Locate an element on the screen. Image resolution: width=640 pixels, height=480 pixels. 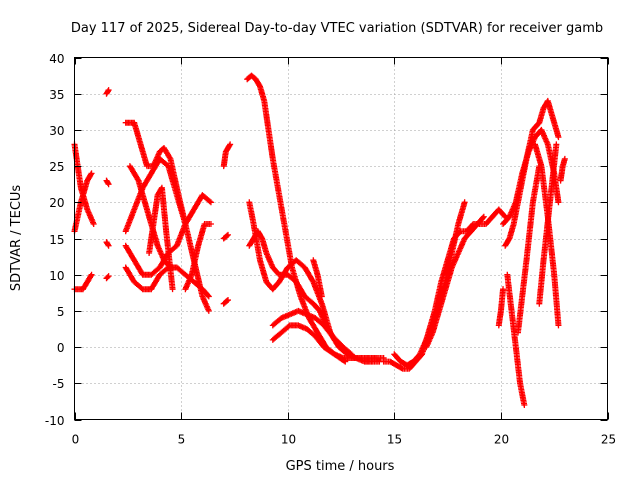
y-tick-label: 5 is located at coordinates (61, 312).